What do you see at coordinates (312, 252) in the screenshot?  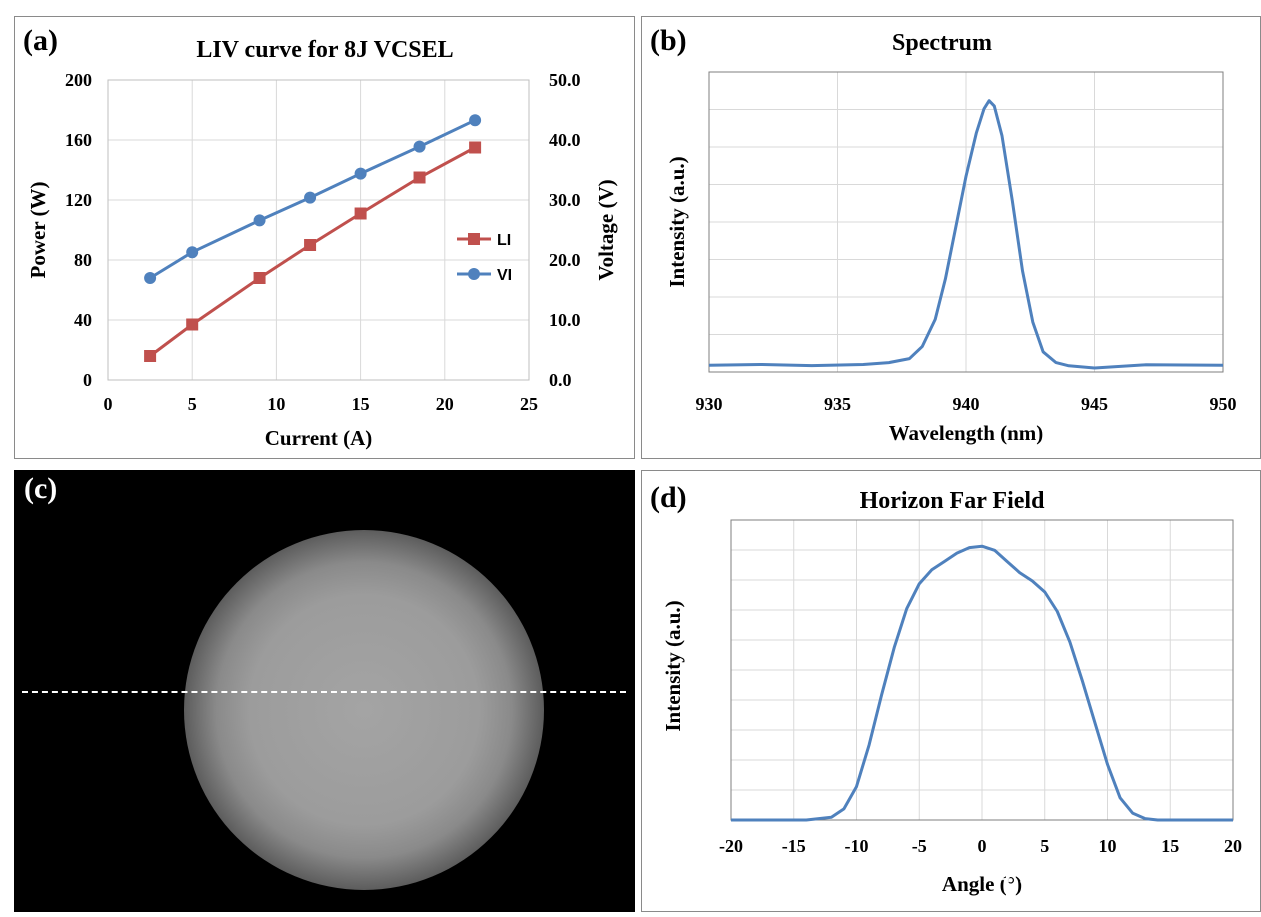 I see `series-li-line` at bounding box center [312, 252].